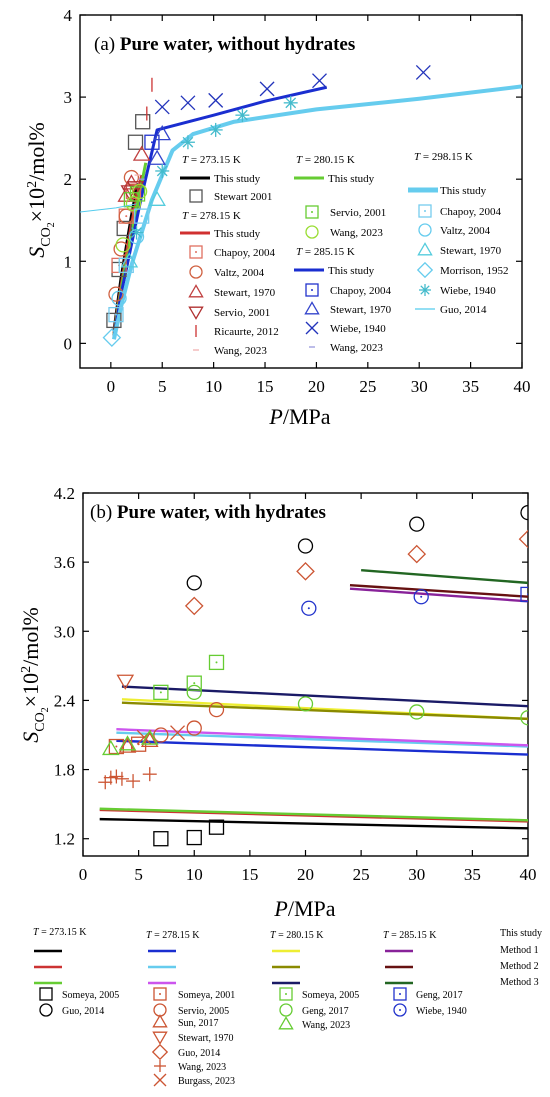 The width and height of the screenshot is (550, 1097). Describe the element at coordinates (463, 310) in the screenshot. I see `legend-label: Guo, 2014` at that location.